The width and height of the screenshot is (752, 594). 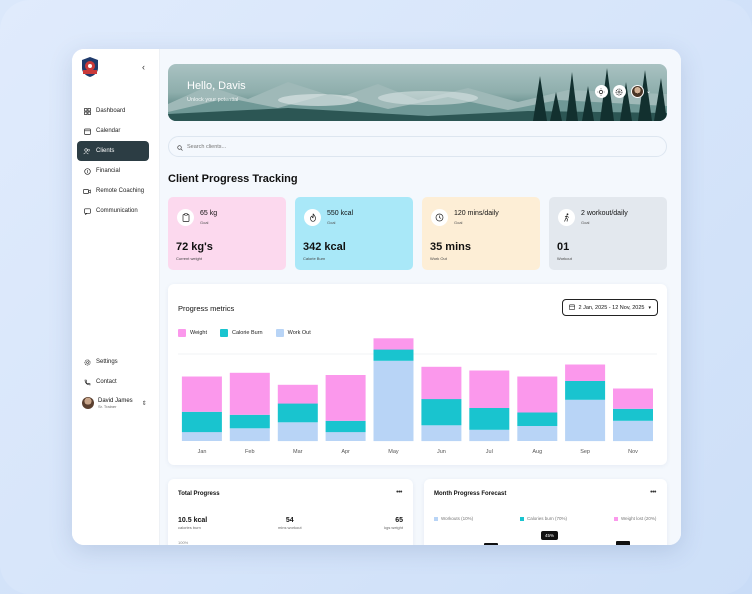 What do you see at coordinates (345, 452) in the screenshot?
I see `x-tick-label: Apr` at bounding box center [345, 452].